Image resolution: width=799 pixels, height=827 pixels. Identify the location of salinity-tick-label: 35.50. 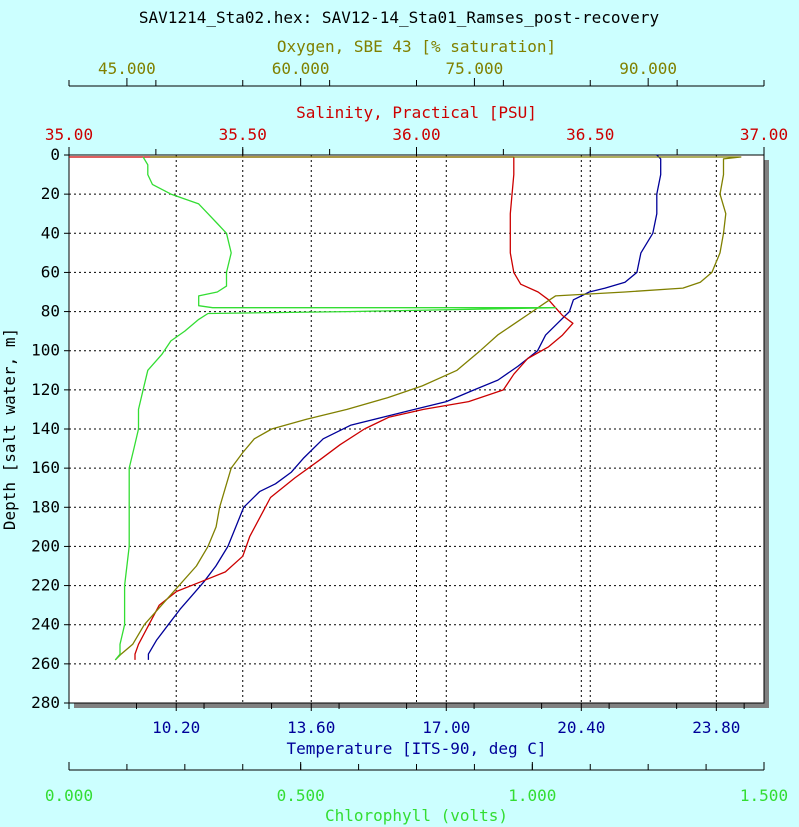
(243, 134).